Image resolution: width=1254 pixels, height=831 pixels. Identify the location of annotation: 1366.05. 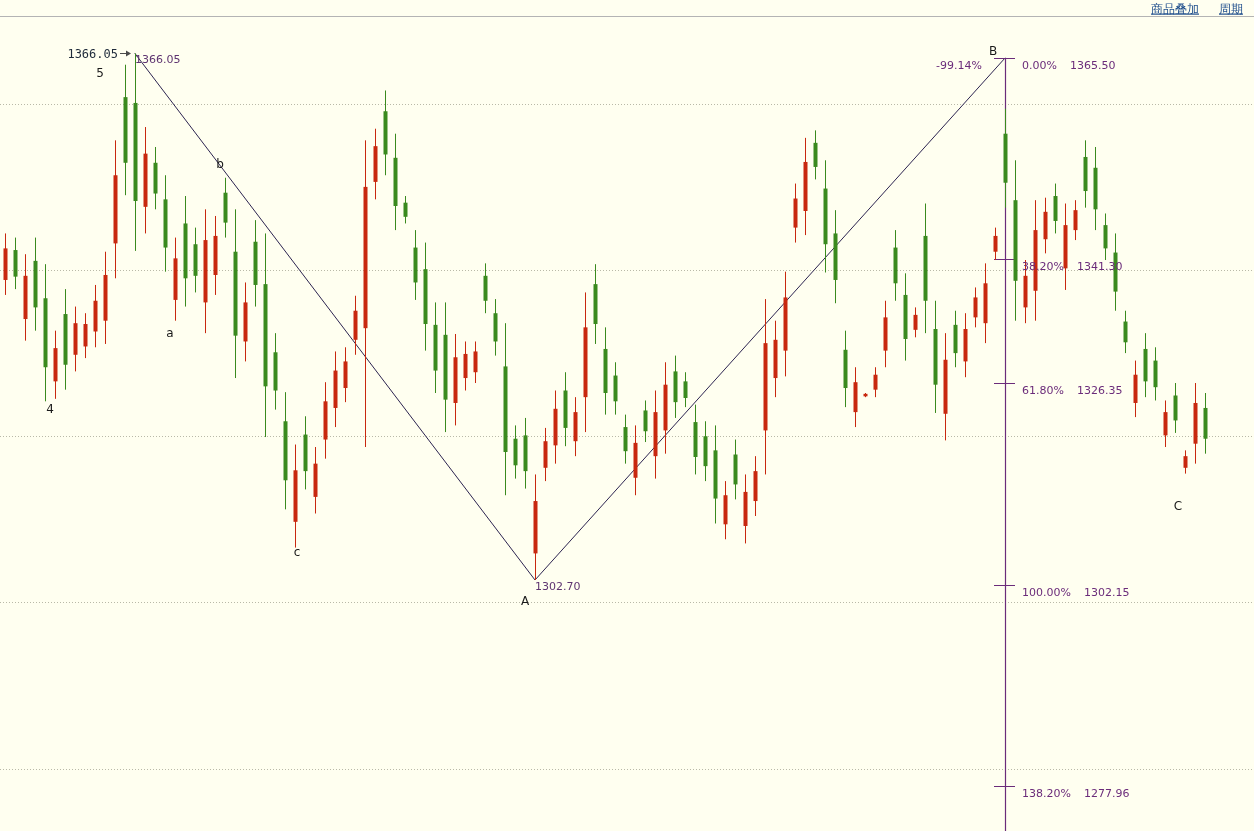
(92, 53).